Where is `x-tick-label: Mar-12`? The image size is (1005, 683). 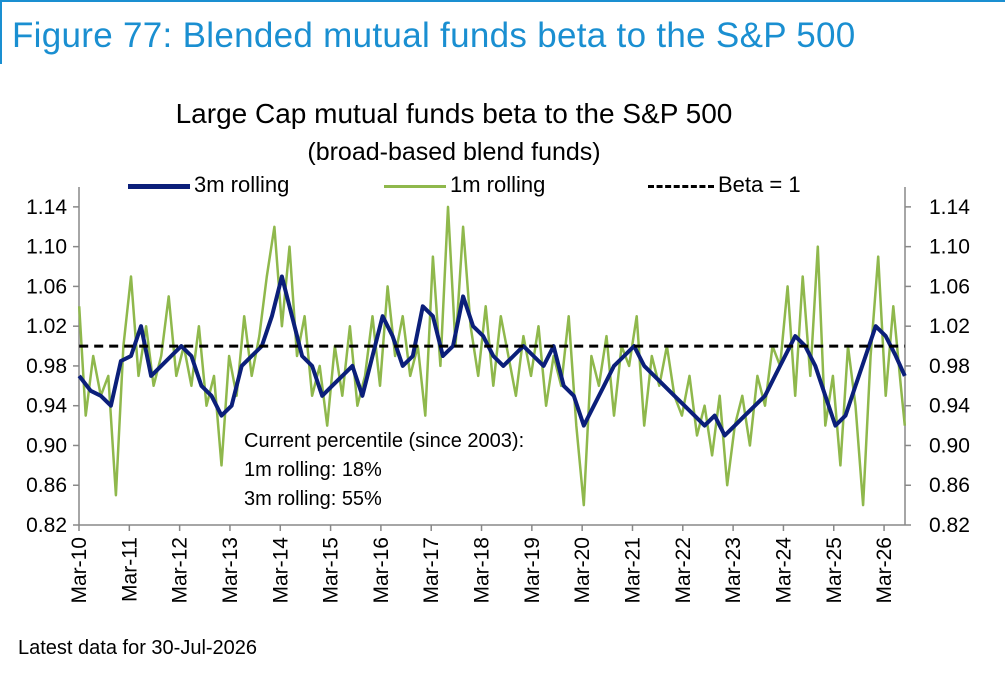 x-tick-label: Mar-12 is located at coordinates (180, 570).